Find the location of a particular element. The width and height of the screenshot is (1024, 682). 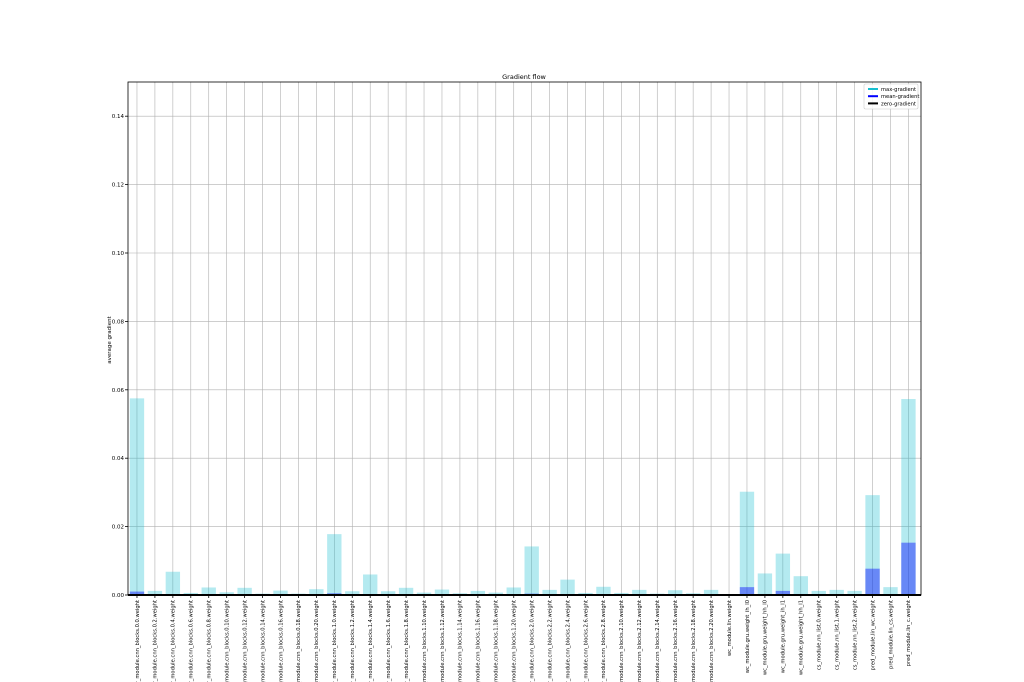

x-tick-label: r_module.cnn_blocks.1.12.weight is located at coordinates (443, 641).